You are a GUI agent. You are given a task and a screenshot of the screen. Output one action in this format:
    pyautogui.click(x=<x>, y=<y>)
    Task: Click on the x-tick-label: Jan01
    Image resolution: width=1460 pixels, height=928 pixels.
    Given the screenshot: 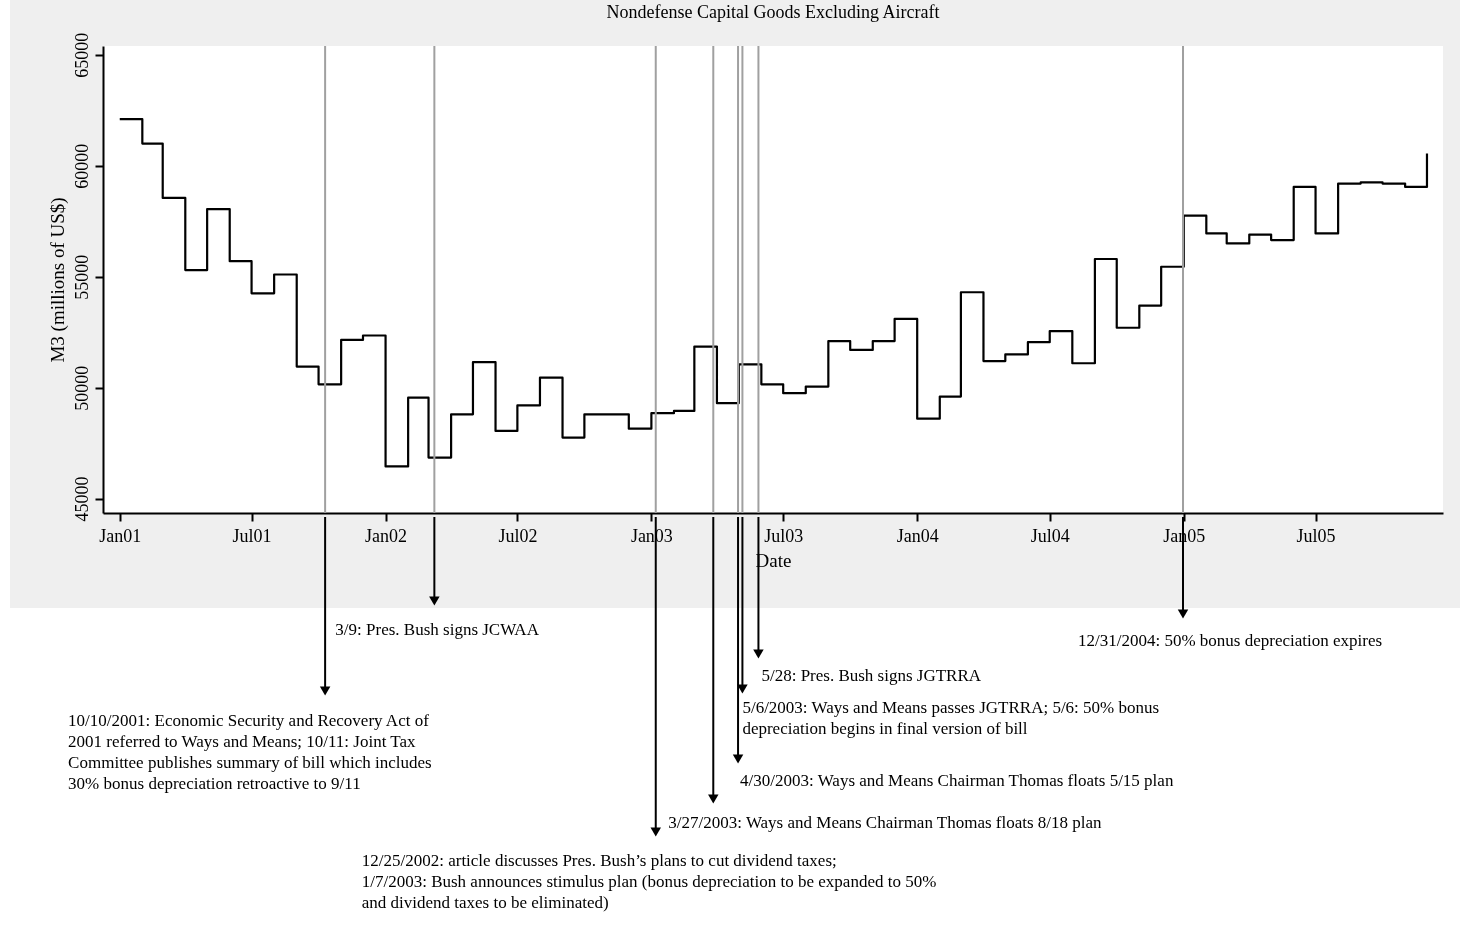 What is the action you would take?
    pyautogui.click(x=120, y=535)
    